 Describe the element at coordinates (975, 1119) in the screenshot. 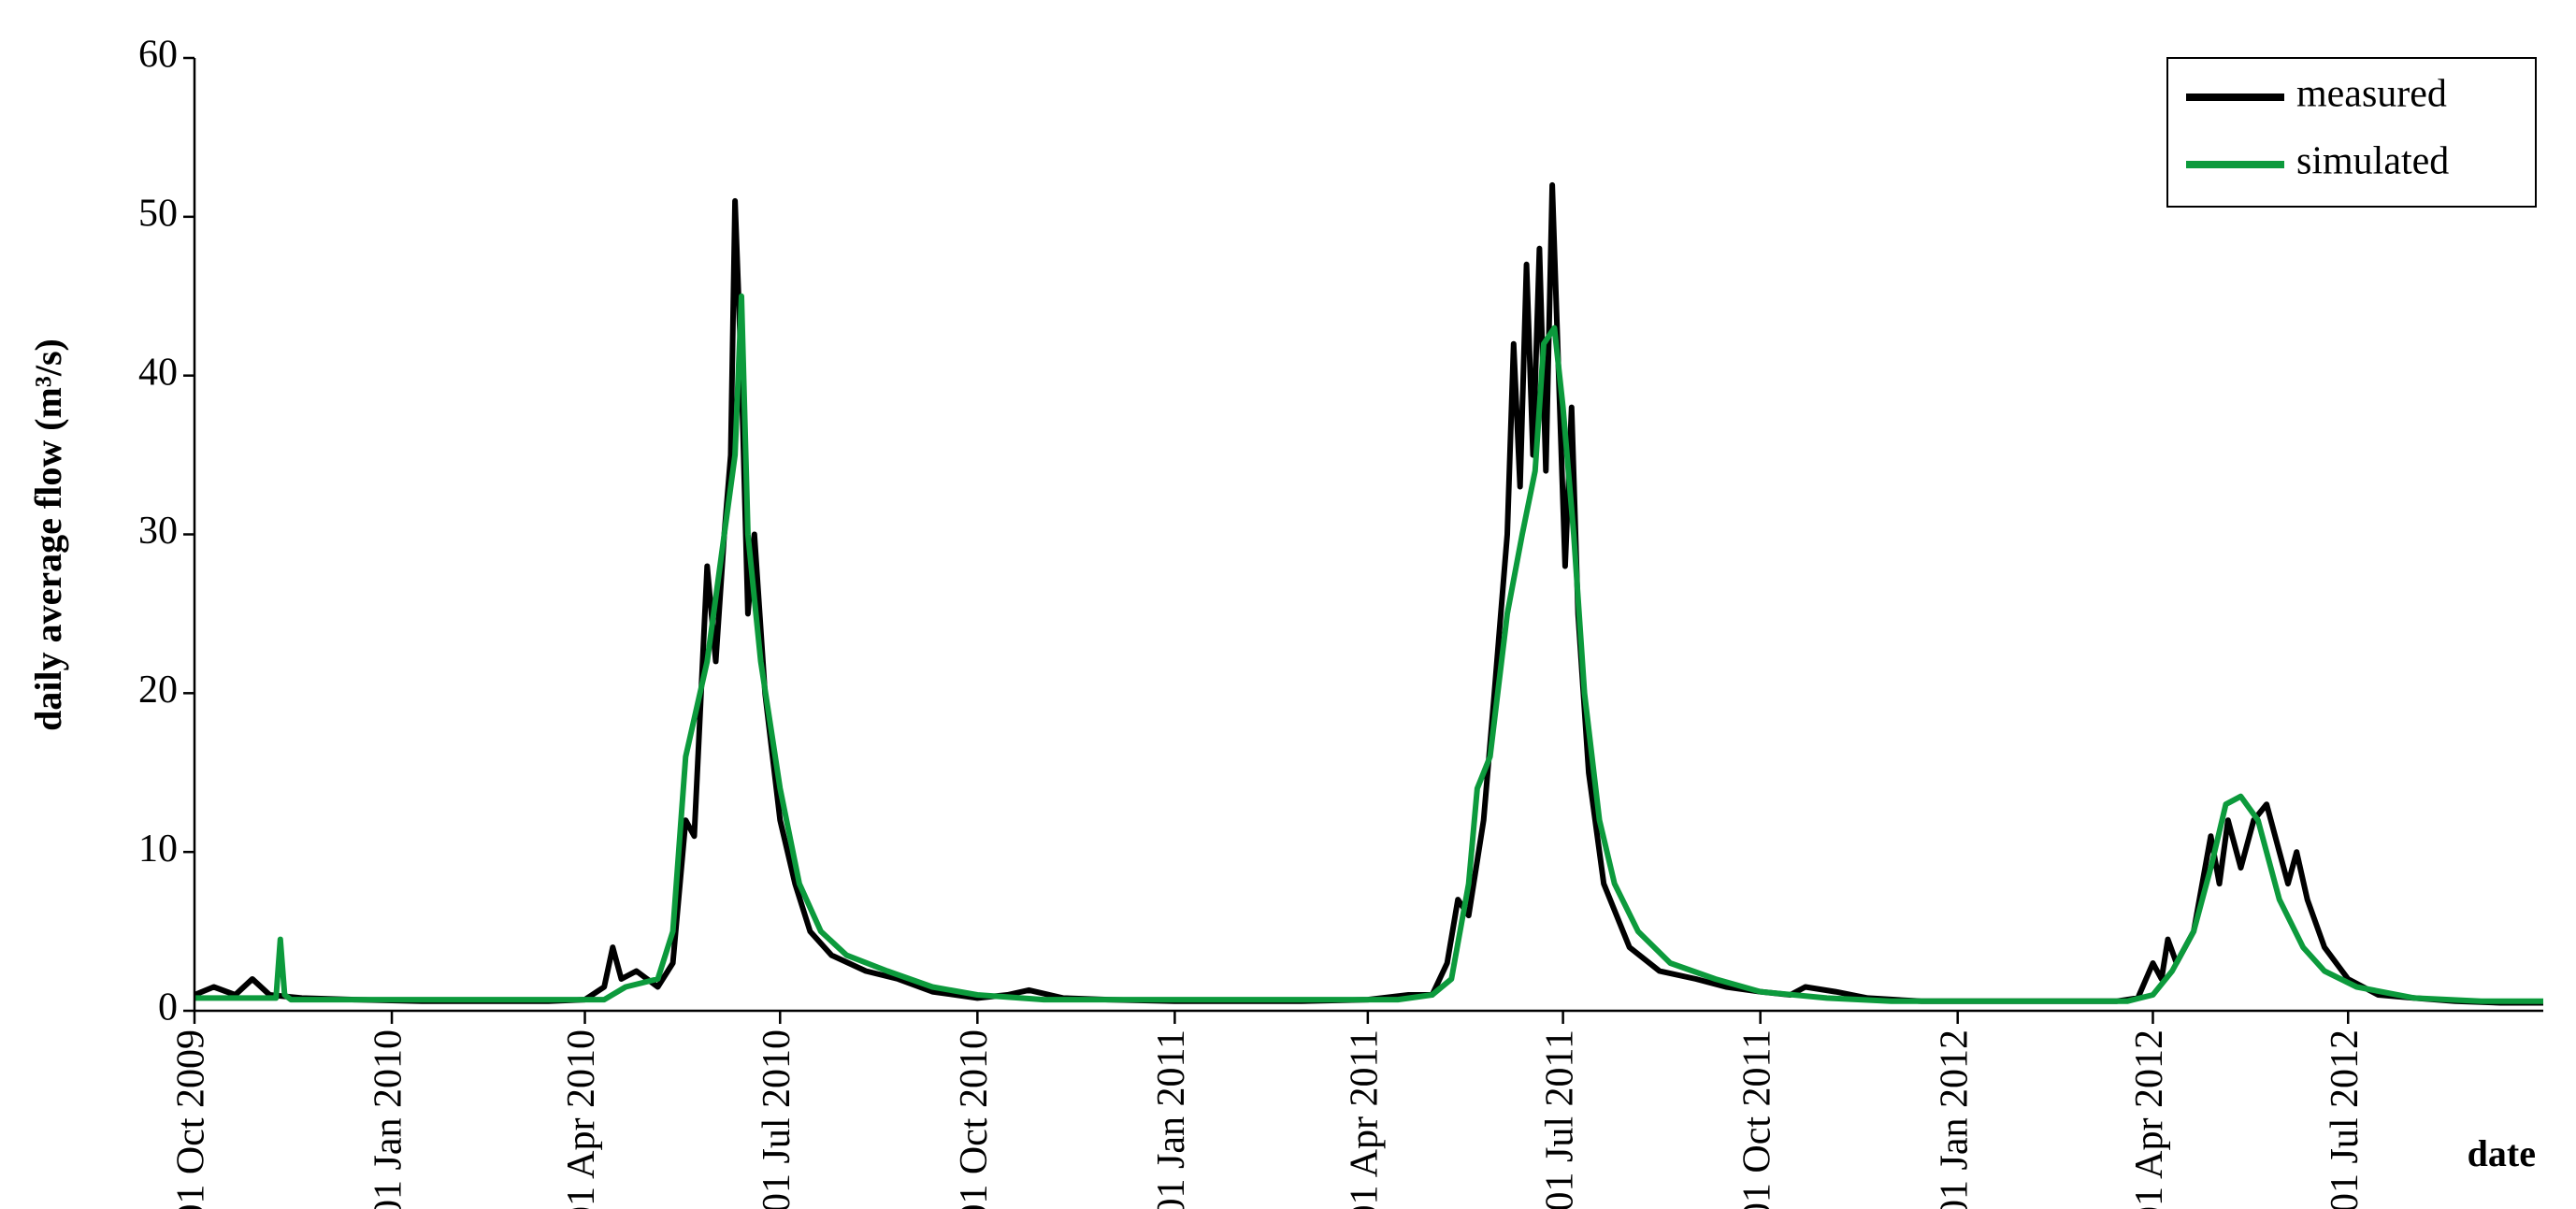

I see `x-tick-label: 01 Oct 2010` at that location.